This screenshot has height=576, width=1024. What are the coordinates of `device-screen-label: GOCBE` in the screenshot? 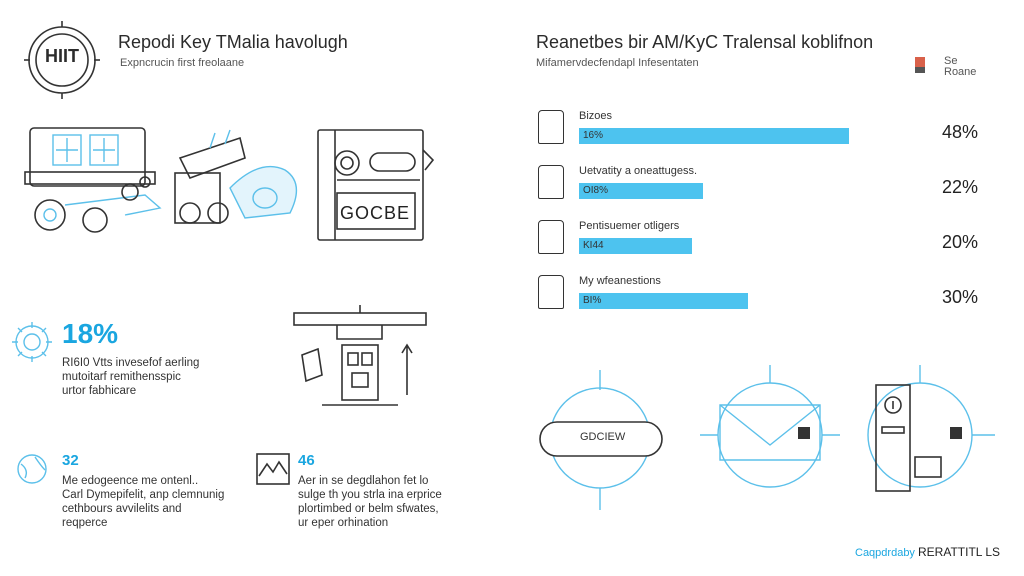 It's located at (375, 213).